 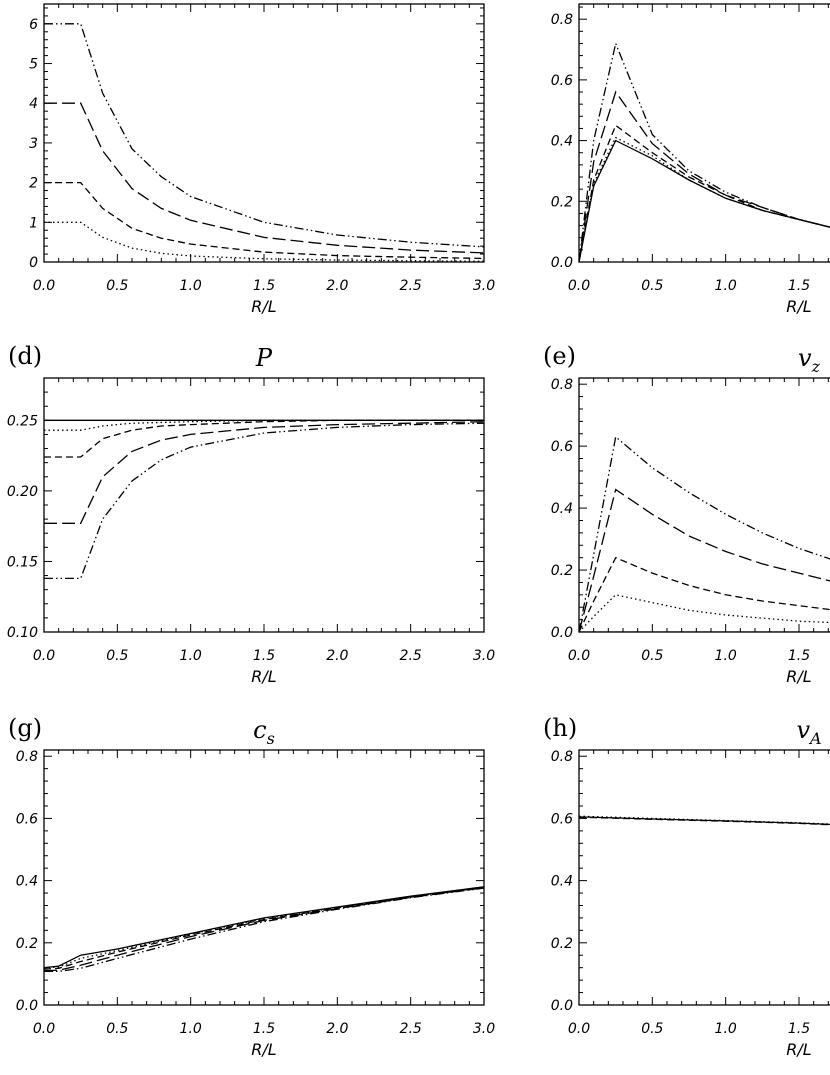 I want to click on panel-title: vz, so click(x=809, y=360).